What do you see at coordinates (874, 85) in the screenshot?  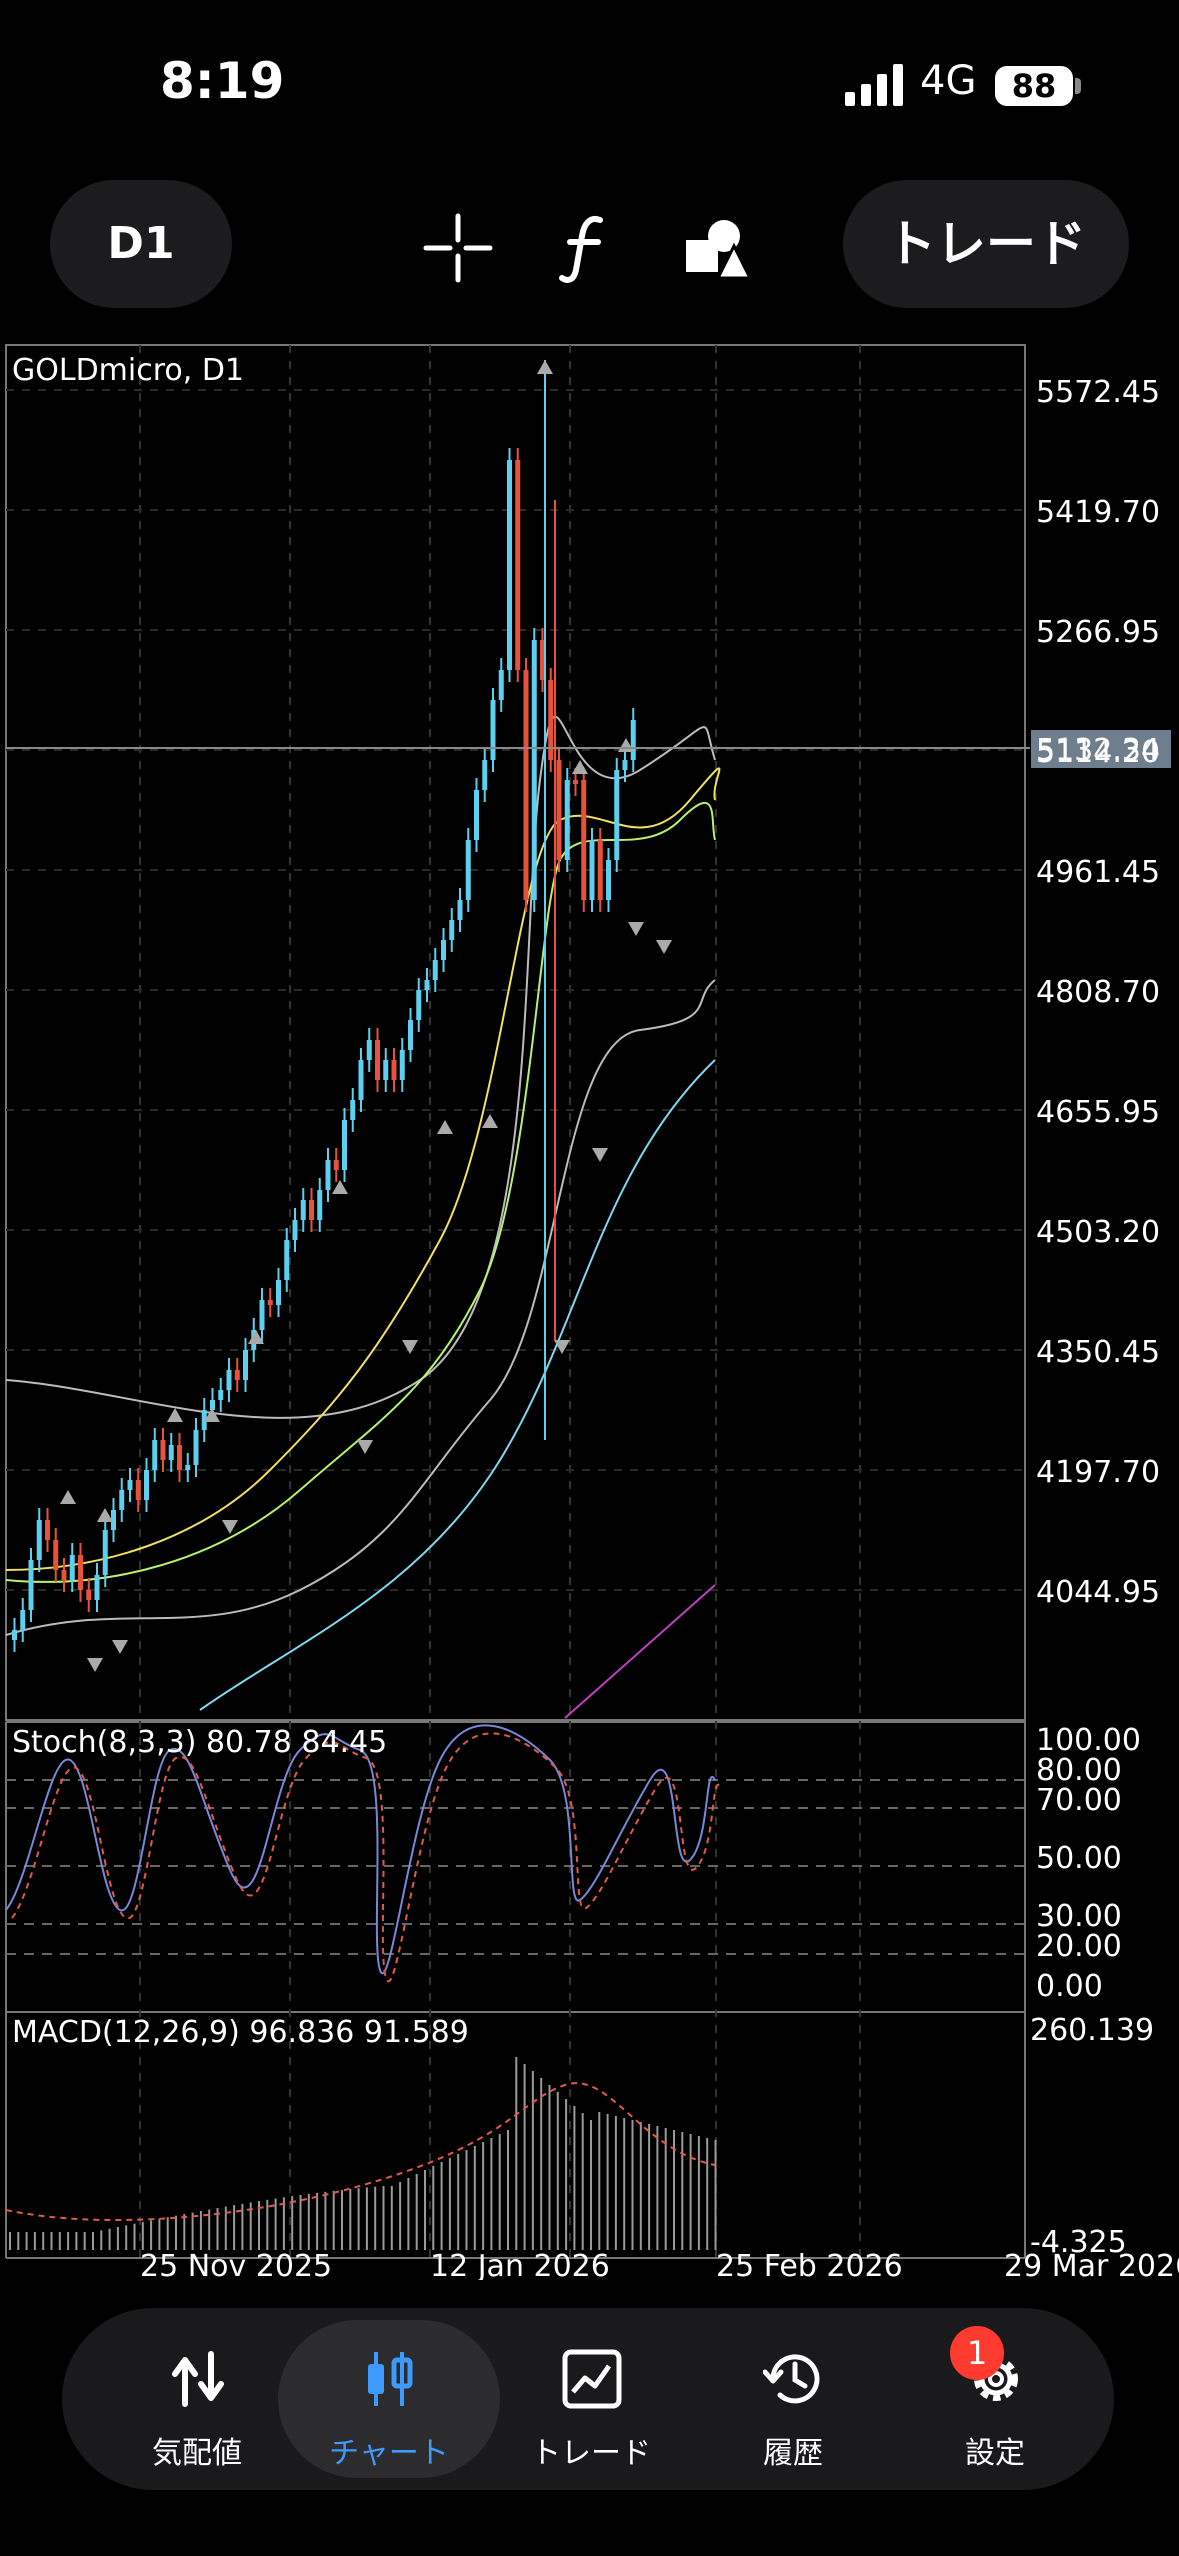 I see `signal-icon` at bounding box center [874, 85].